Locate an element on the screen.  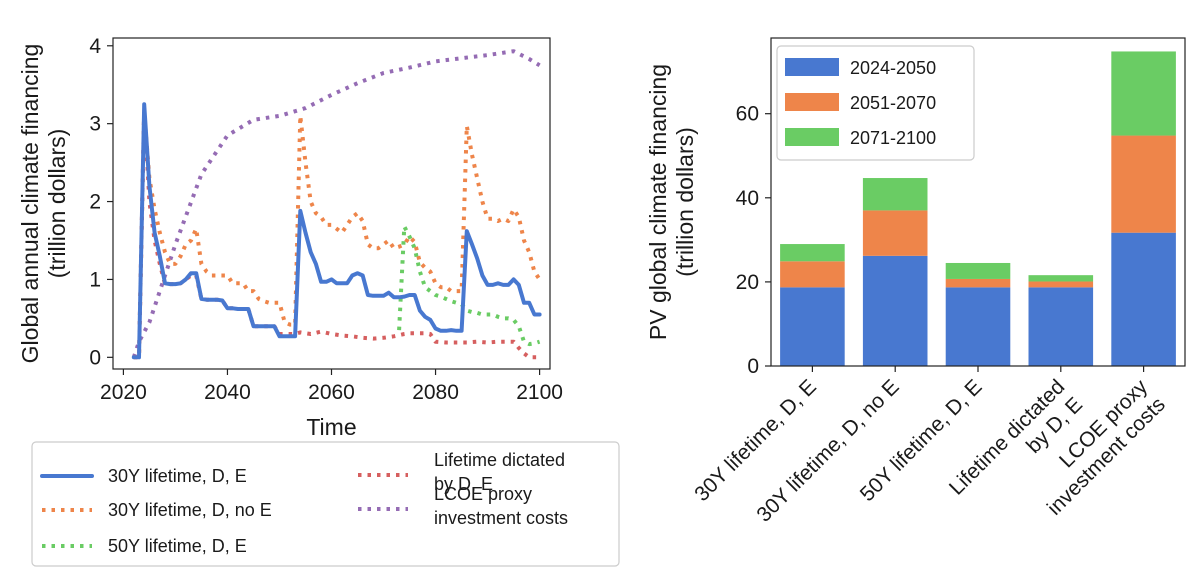
x-axis-label: Time is located at coordinates (331, 427).